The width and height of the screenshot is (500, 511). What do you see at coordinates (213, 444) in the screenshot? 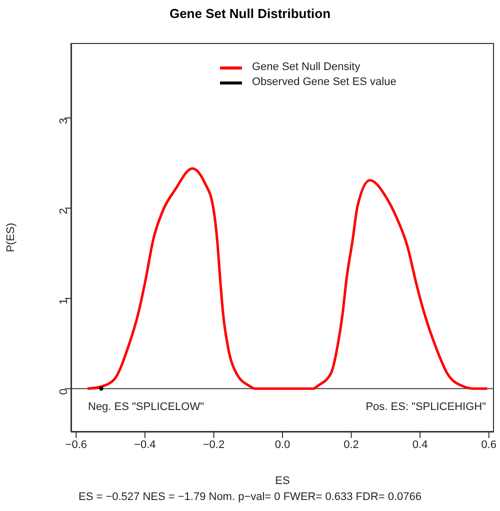
I see `x-tick-label: −0.2` at bounding box center [213, 444].